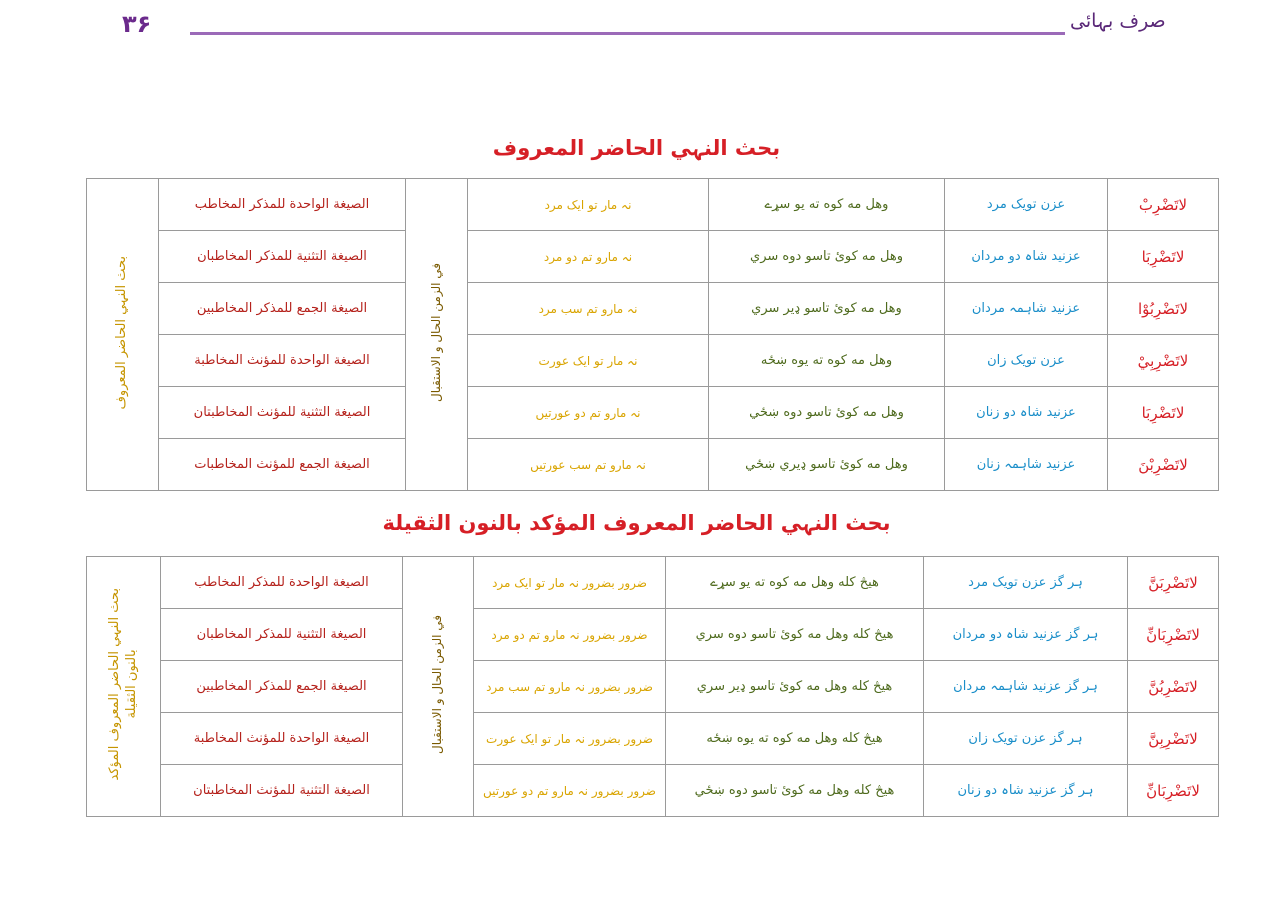 Image resolution: width=1273 pixels, height=900 pixels. What do you see at coordinates (1173, 582) in the screenshot?
I see `verb-cell: لاتَضْرِبَنَّ` at bounding box center [1173, 582].